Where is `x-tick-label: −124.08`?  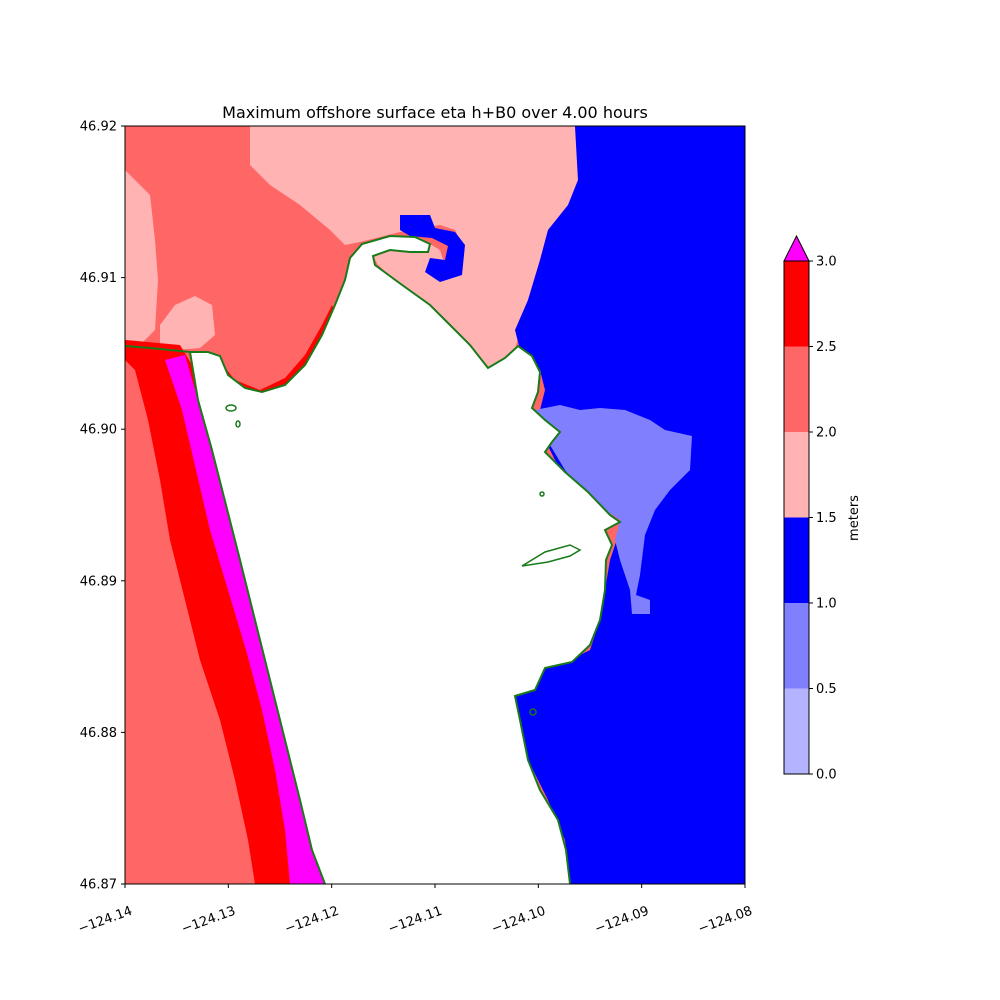
x-tick-label: −124.08 is located at coordinates (725, 920).